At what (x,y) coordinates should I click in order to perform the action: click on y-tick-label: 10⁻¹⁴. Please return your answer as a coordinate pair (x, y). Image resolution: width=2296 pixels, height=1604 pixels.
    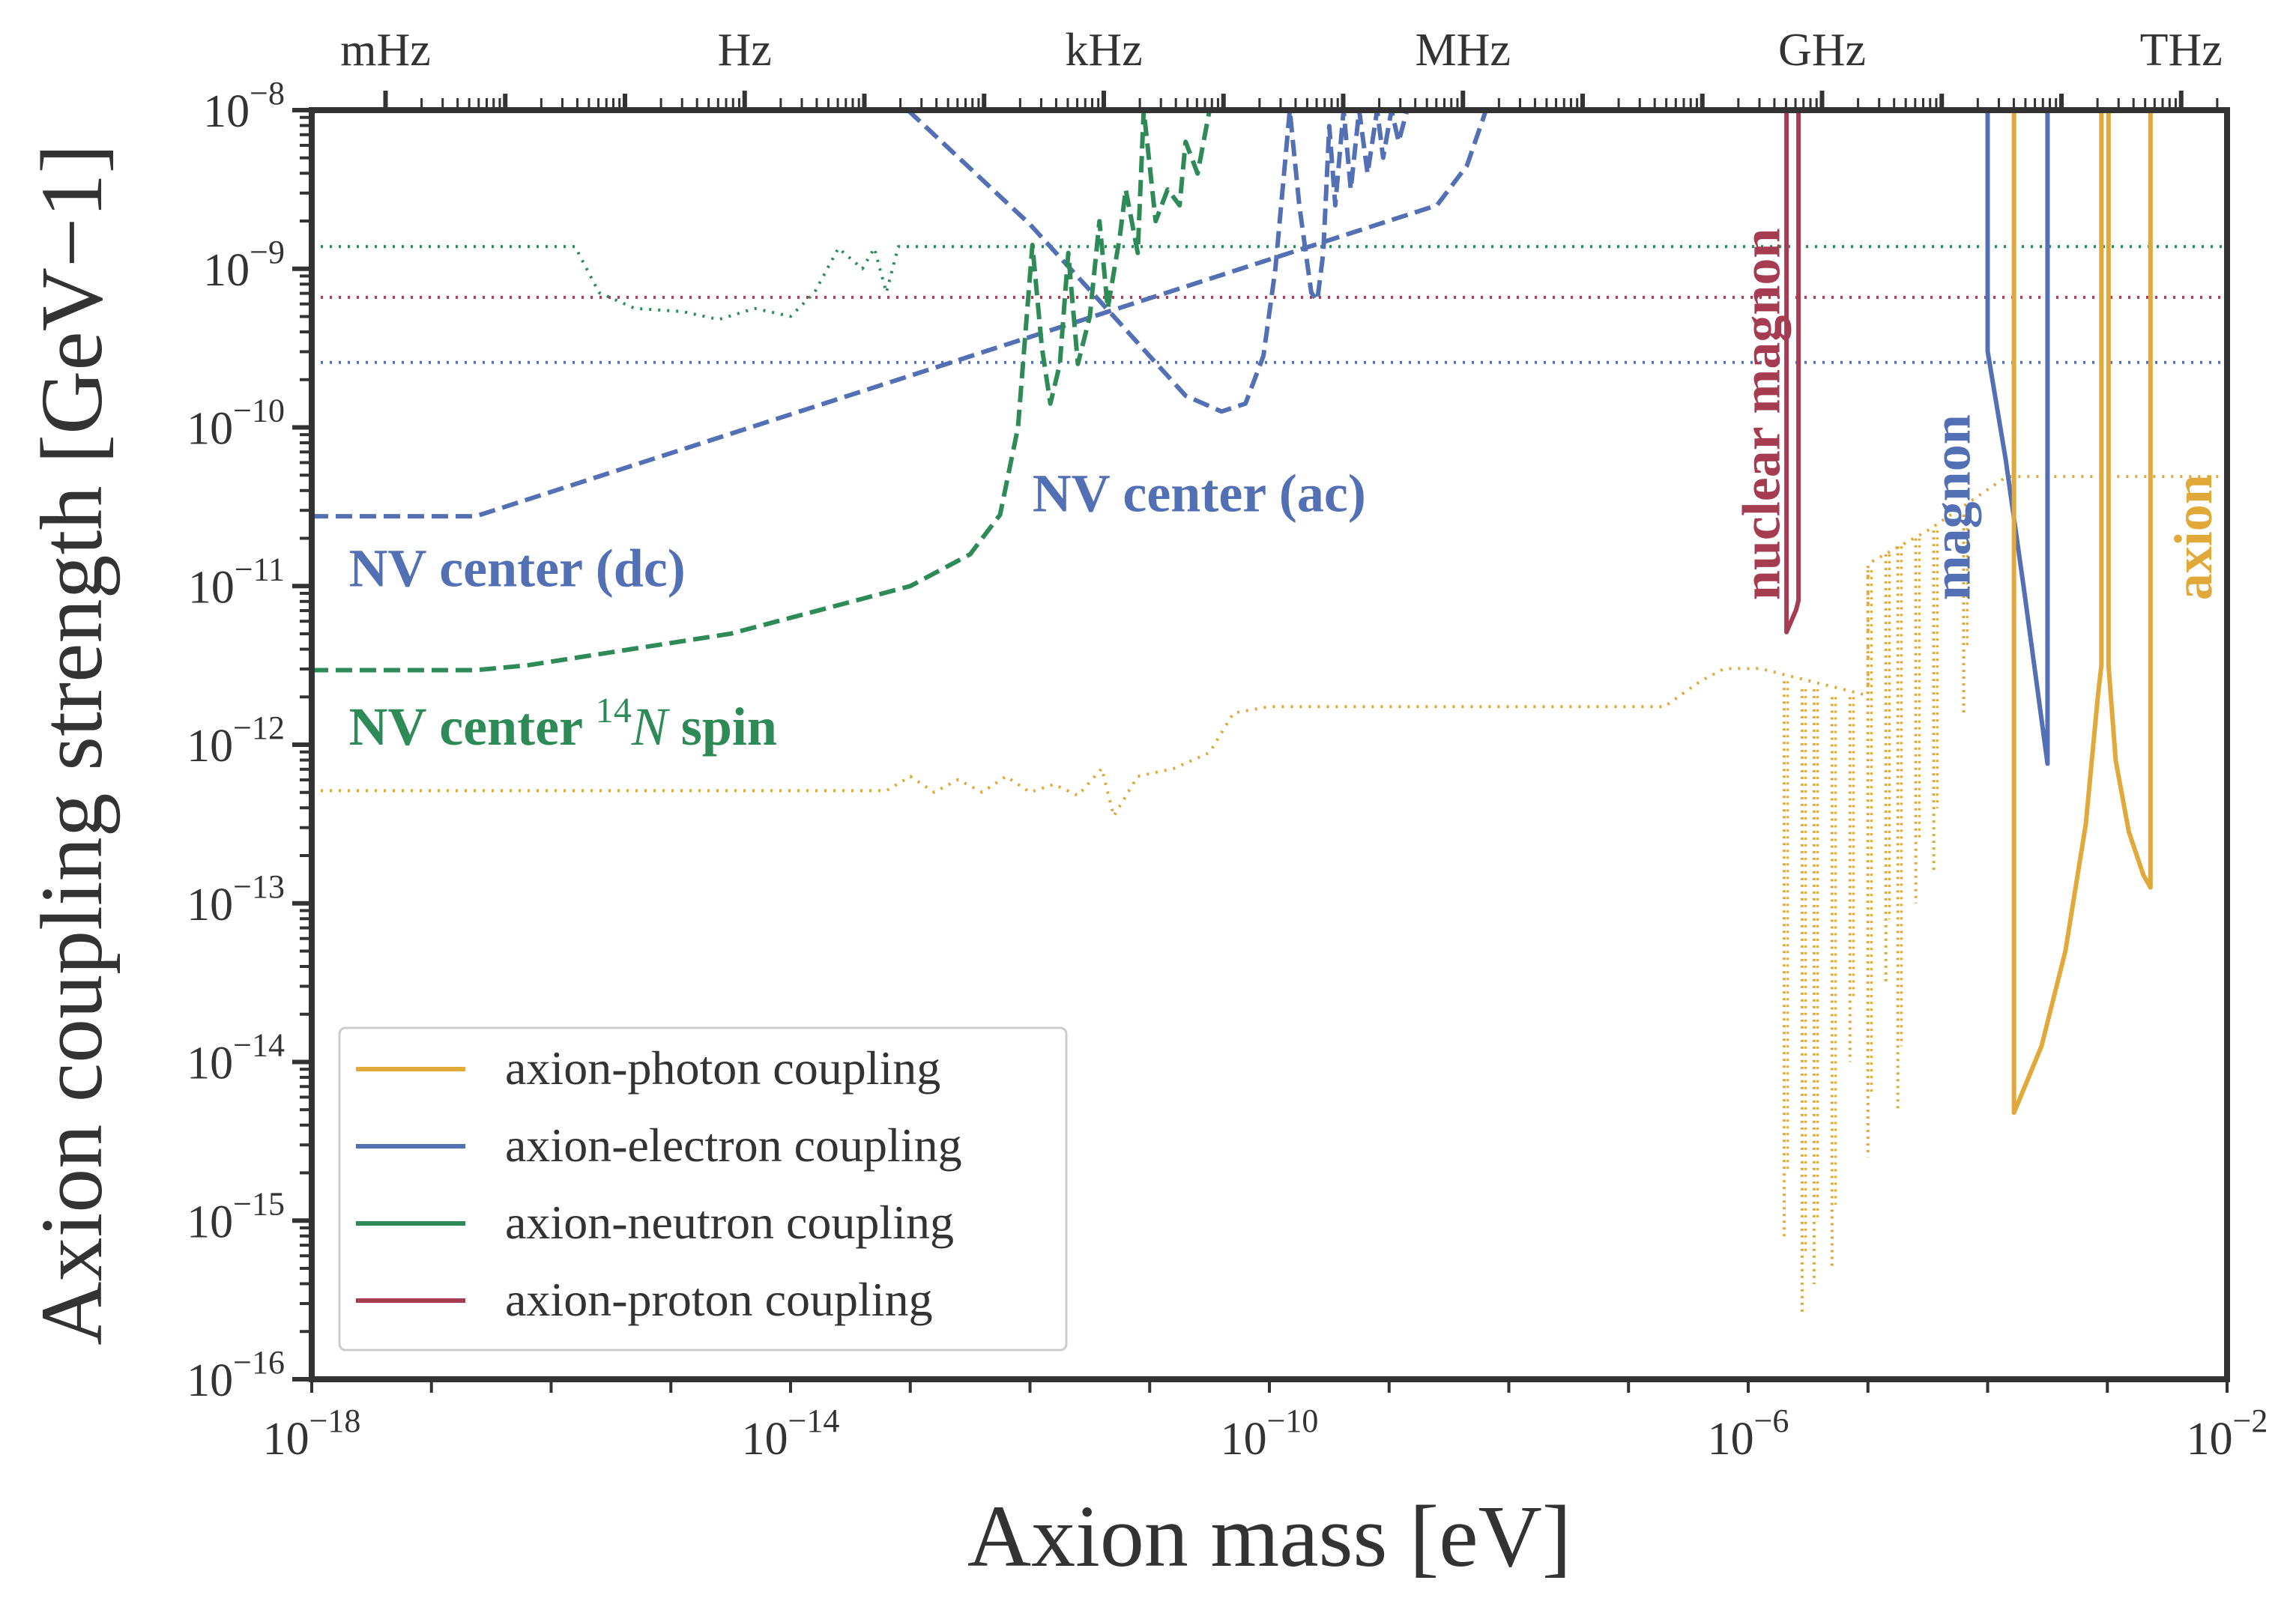
    Looking at the image, I should click on (236, 1058).